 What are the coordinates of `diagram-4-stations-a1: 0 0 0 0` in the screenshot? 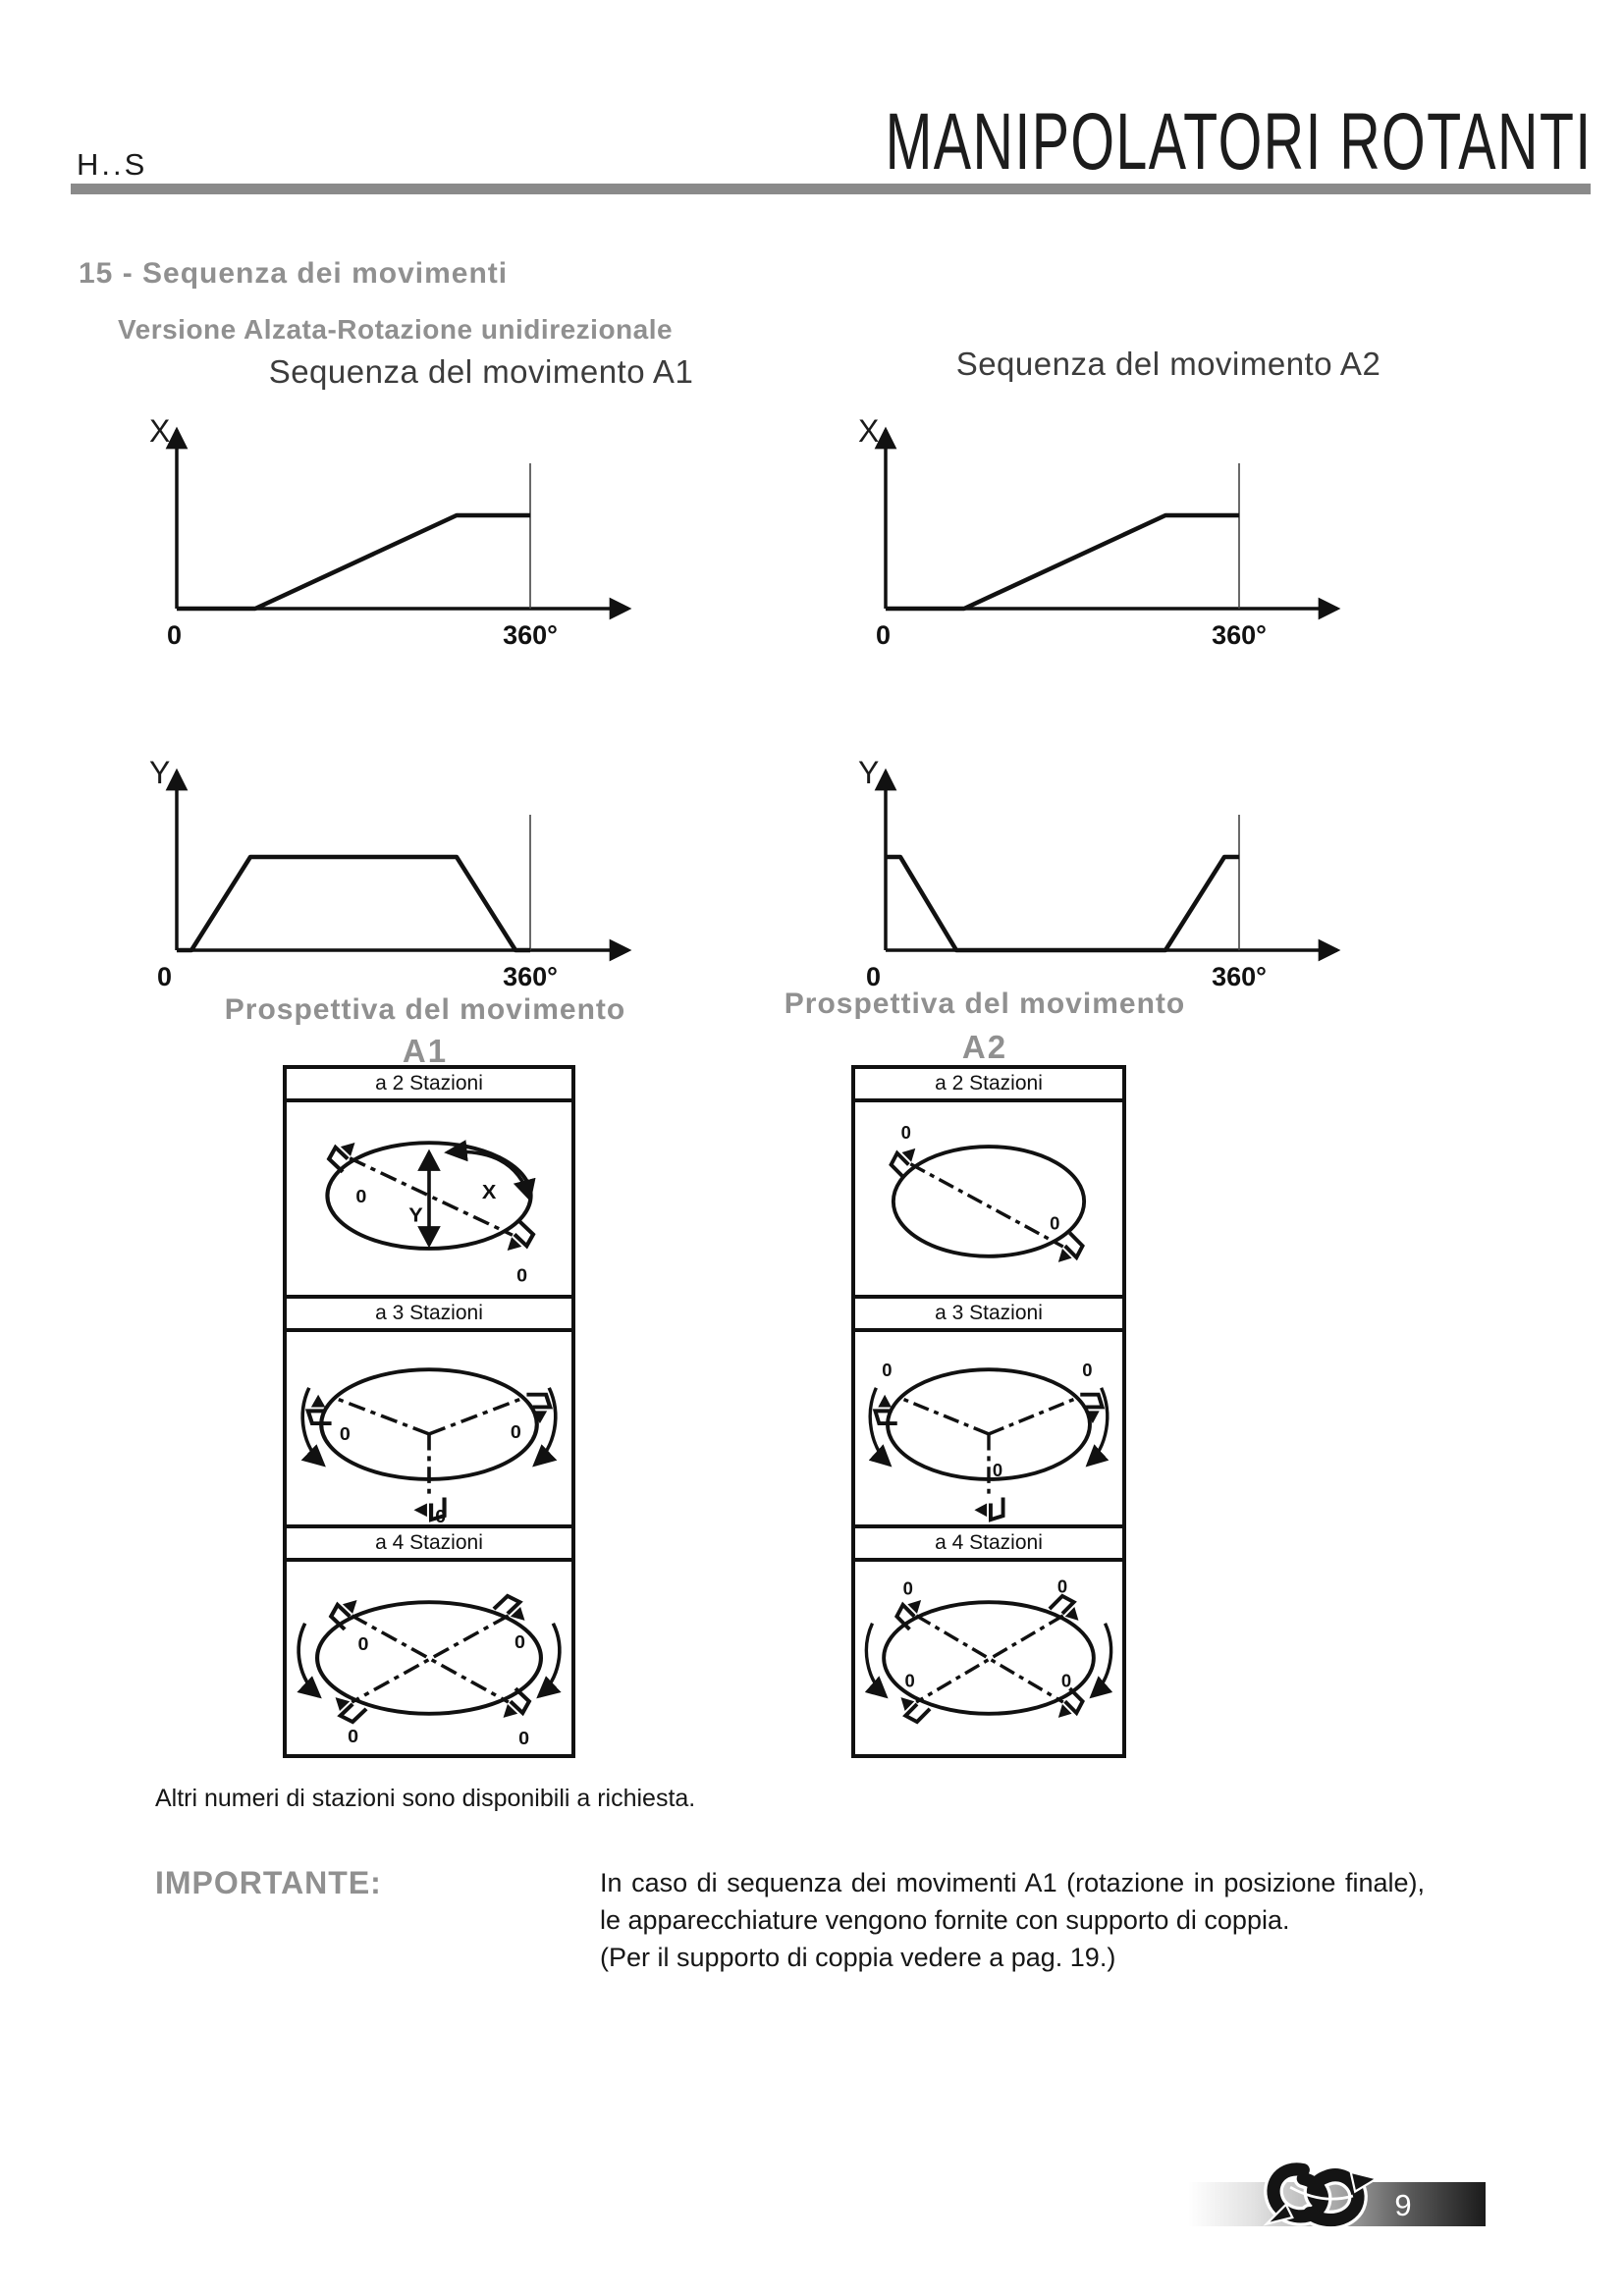 It's located at (429, 1658).